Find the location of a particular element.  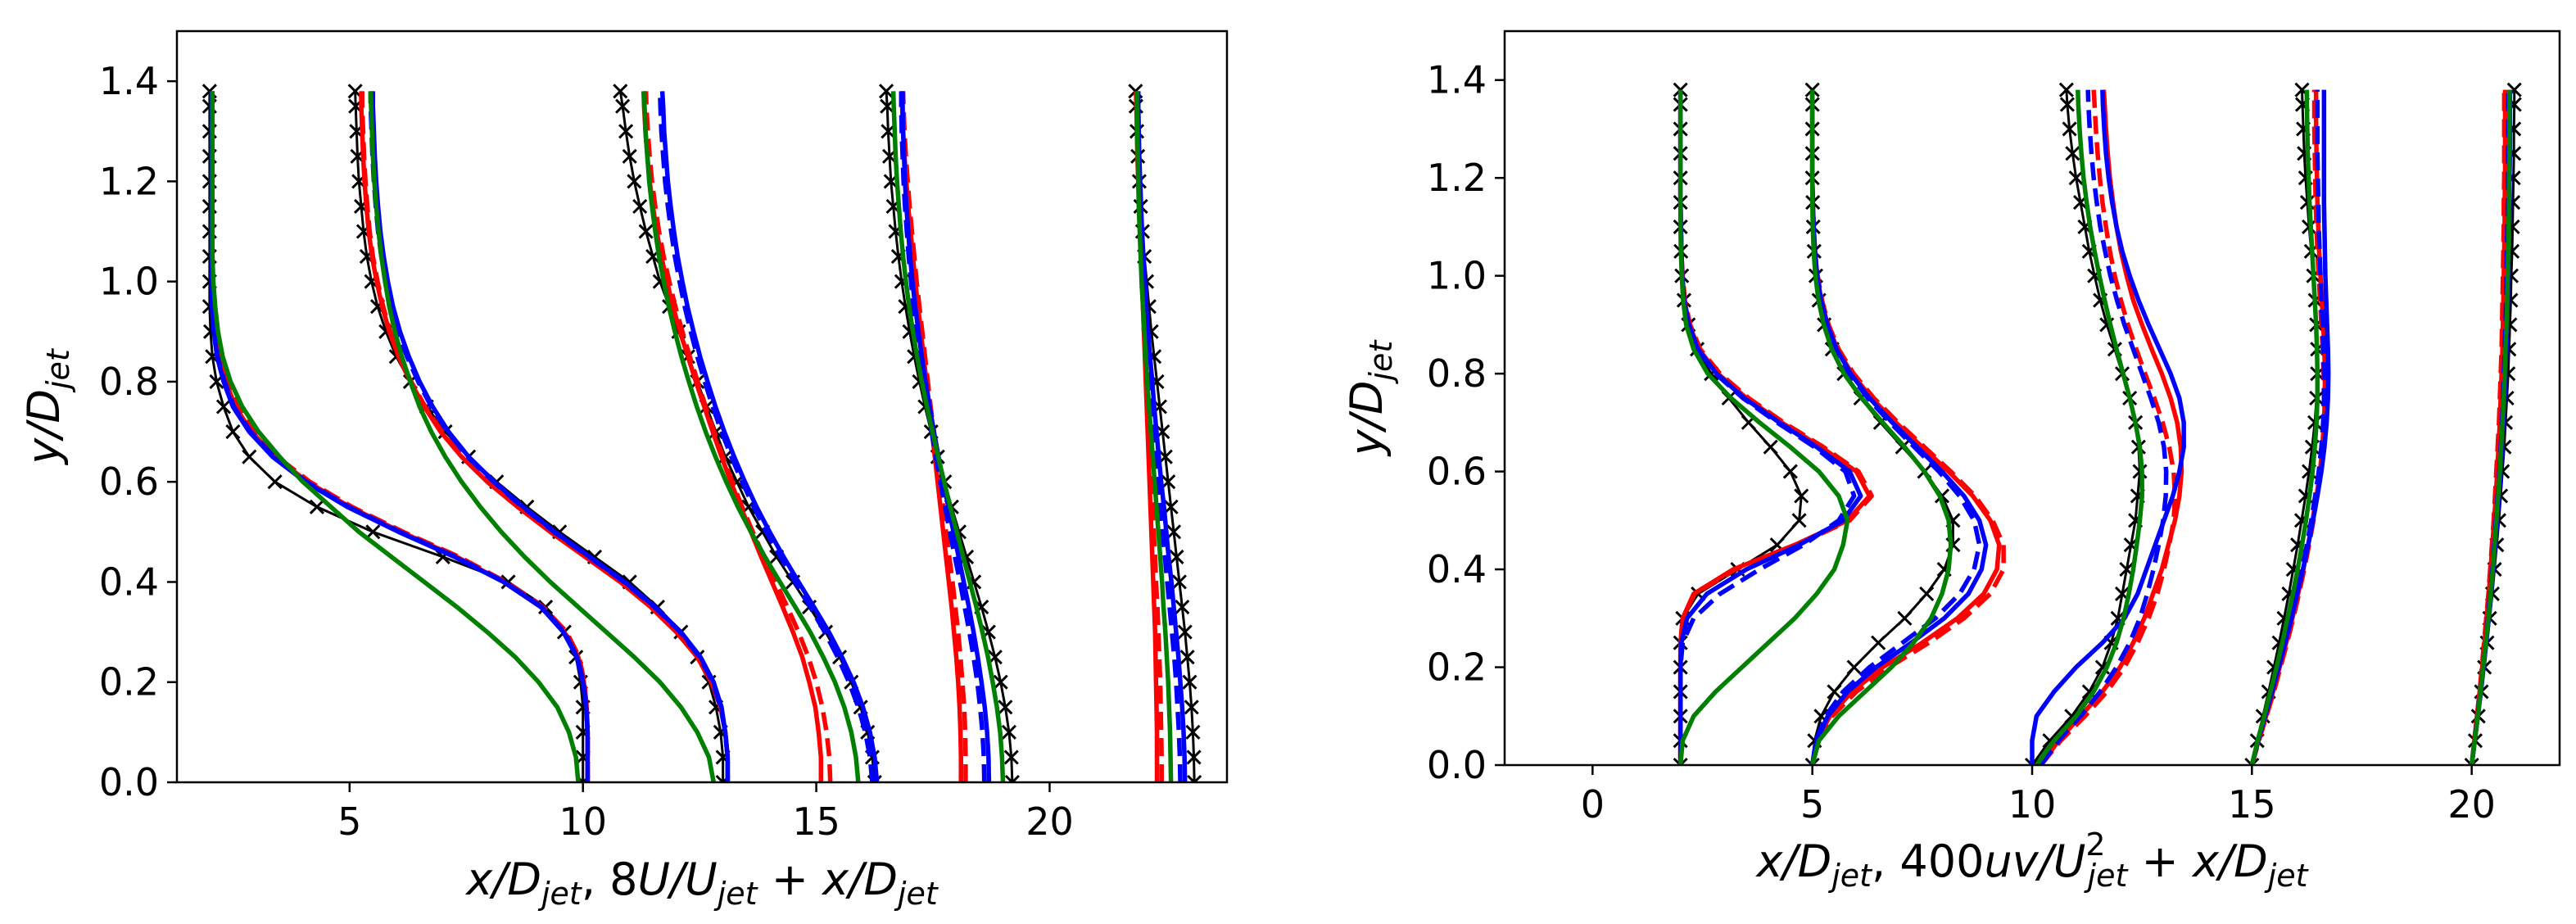

x-axis-label: x/Djet, 400uv/U2 jet + x/Djet is located at coordinates (2031, 860).